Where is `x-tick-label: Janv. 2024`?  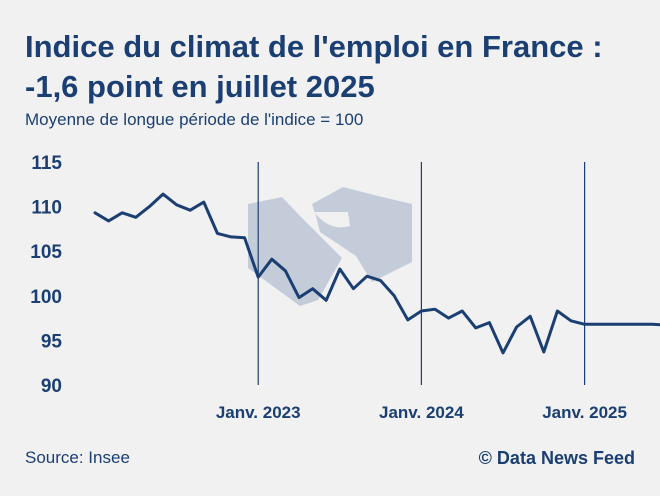
x-tick-label: Janv. 2024 is located at coordinates (421, 412).